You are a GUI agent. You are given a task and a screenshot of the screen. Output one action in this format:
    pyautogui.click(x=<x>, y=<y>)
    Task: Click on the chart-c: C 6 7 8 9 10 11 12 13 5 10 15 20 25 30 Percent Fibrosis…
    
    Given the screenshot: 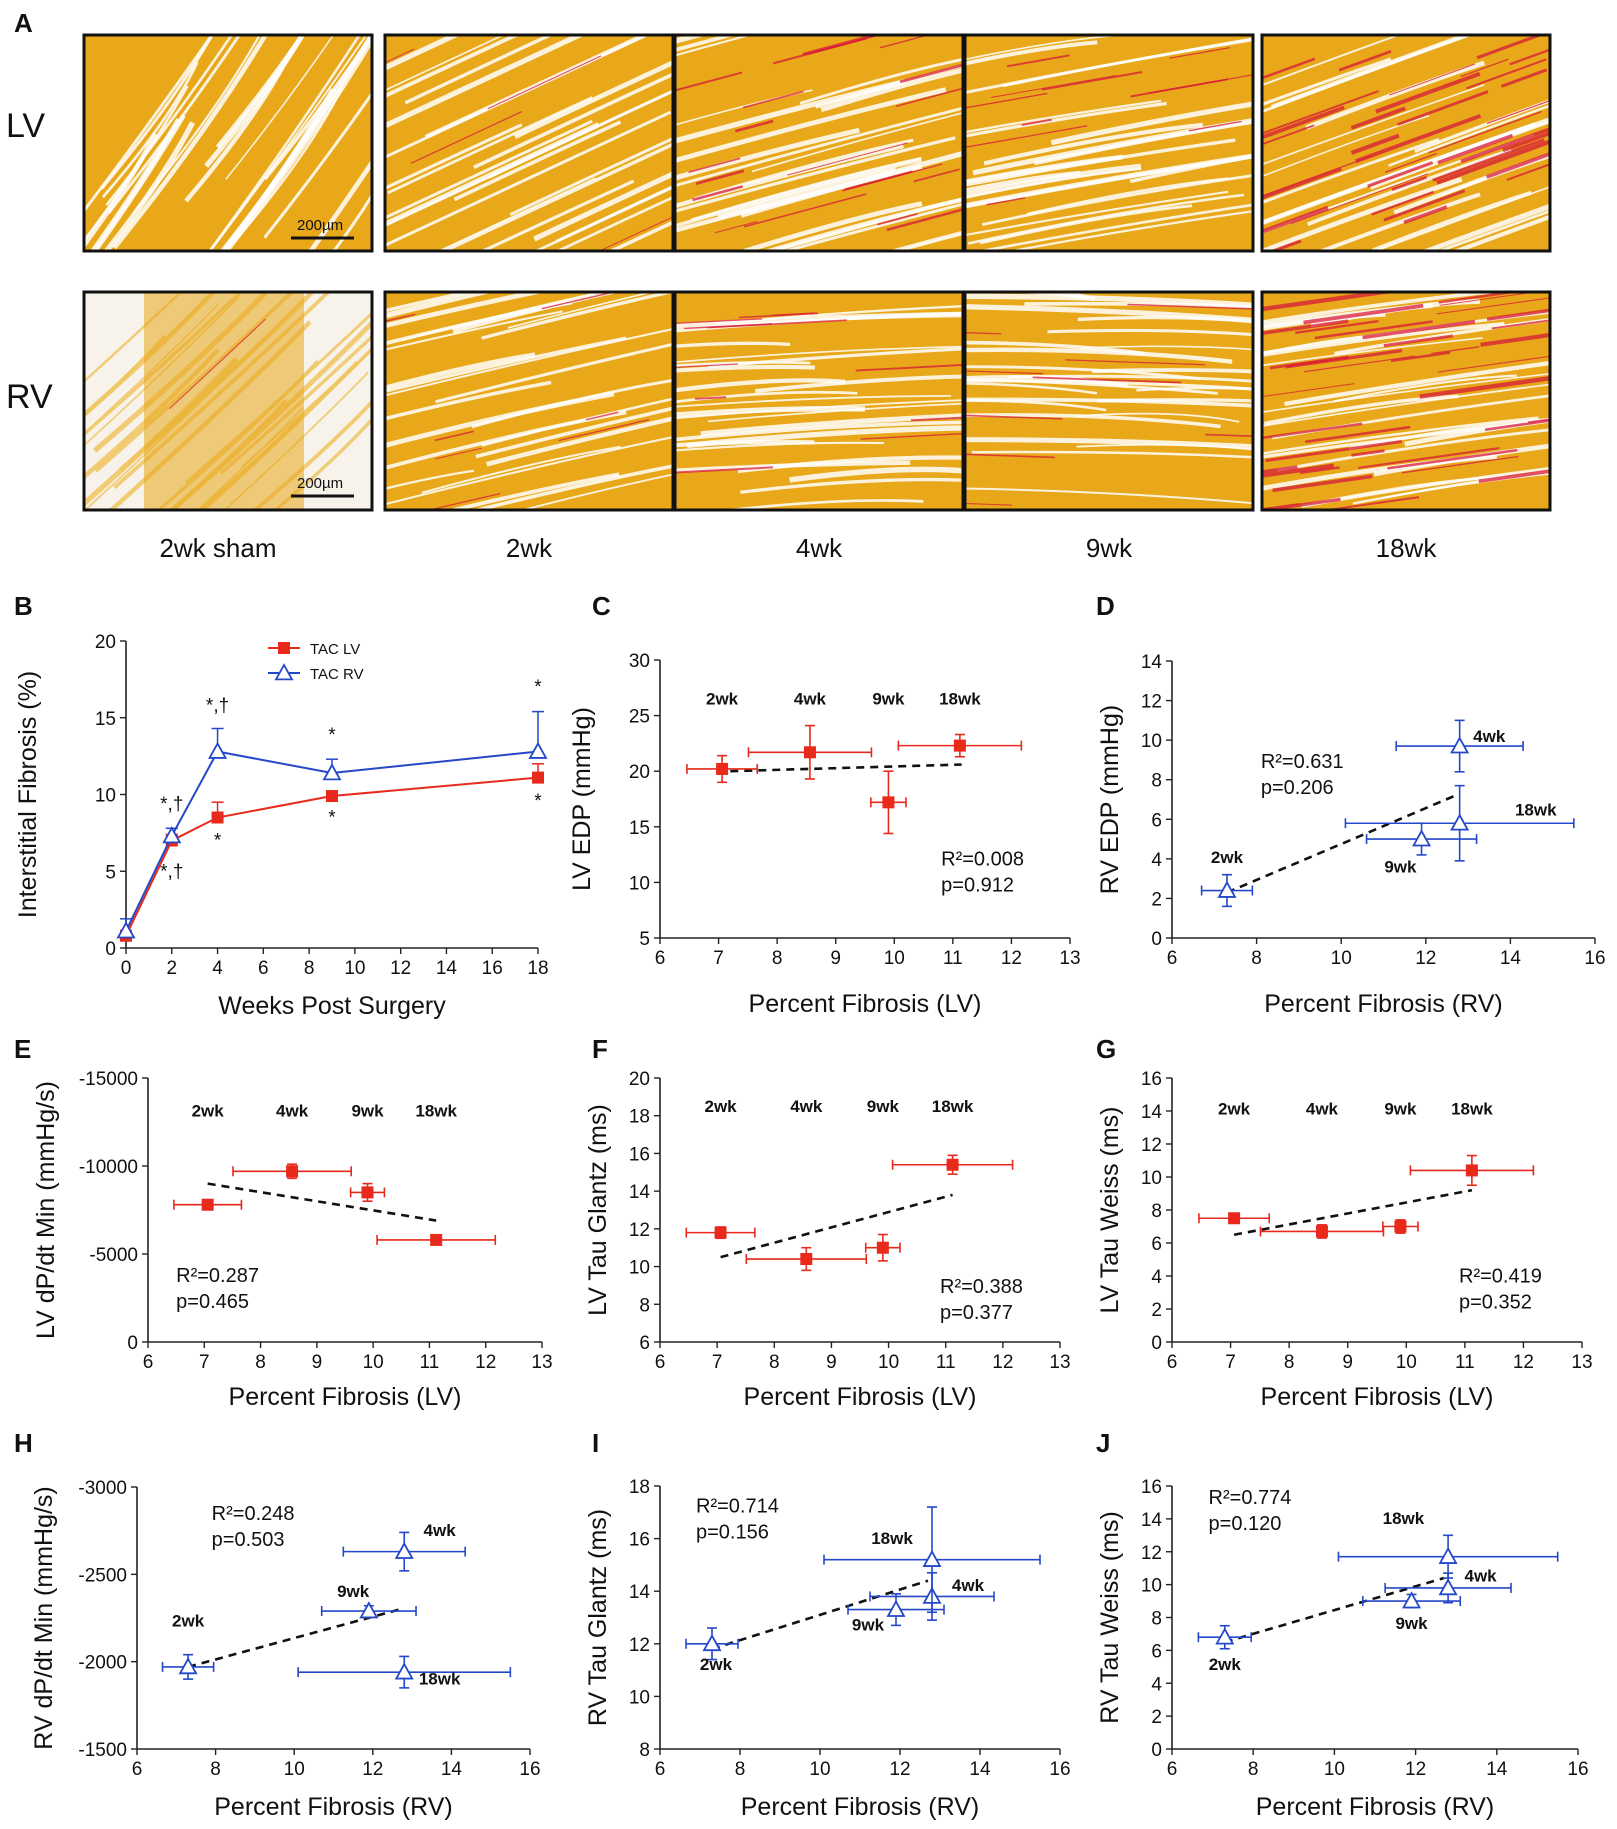 What is the action you would take?
    pyautogui.click(x=824, y=804)
    